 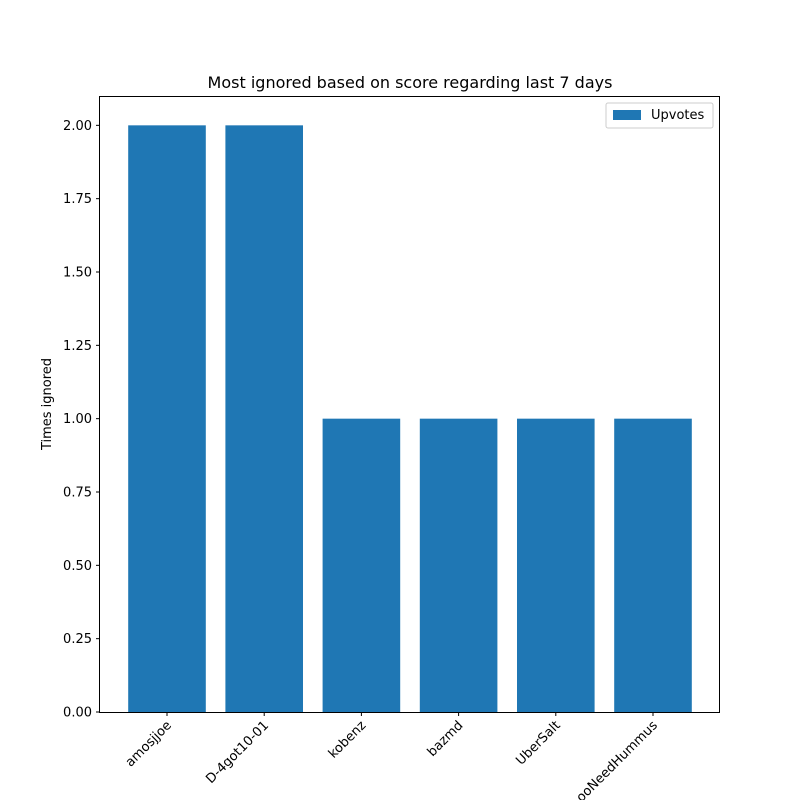 I want to click on y-tick-label: 0.00, so click(x=77, y=713).